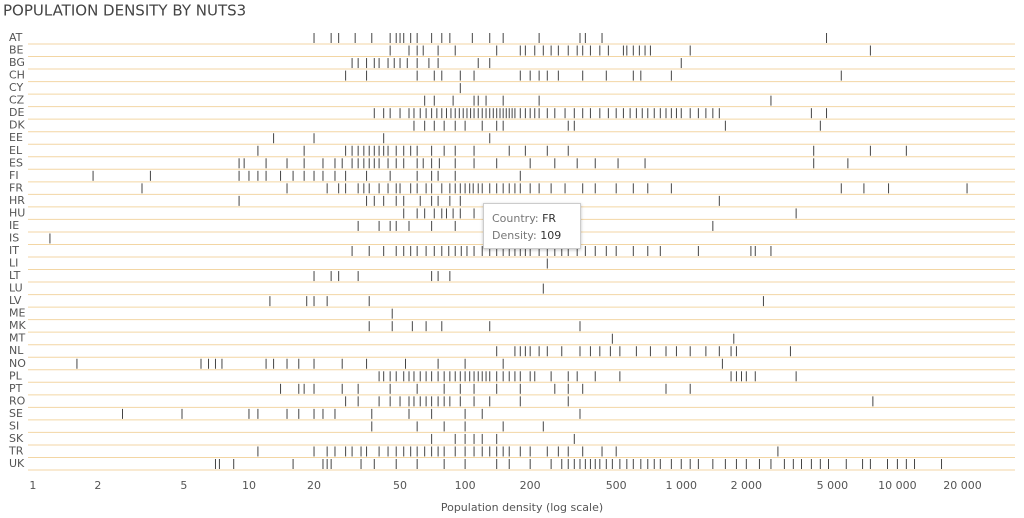 The image size is (1024, 518). What do you see at coordinates (17, 338) in the screenshot?
I see `y-tick-label: MT` at bounding box center [17, 338].